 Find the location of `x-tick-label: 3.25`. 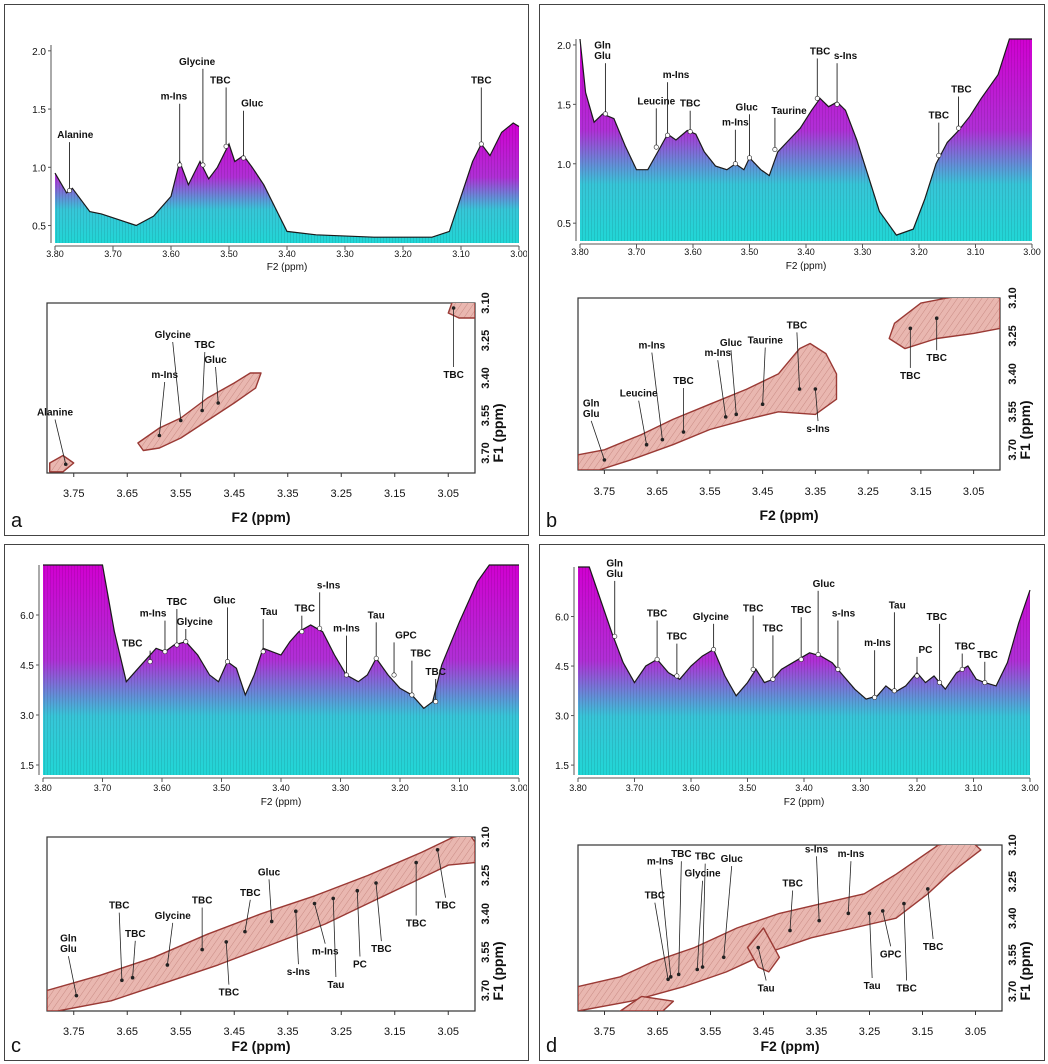

x-tick-label: 3.25 is located at coordinates (341, 494).